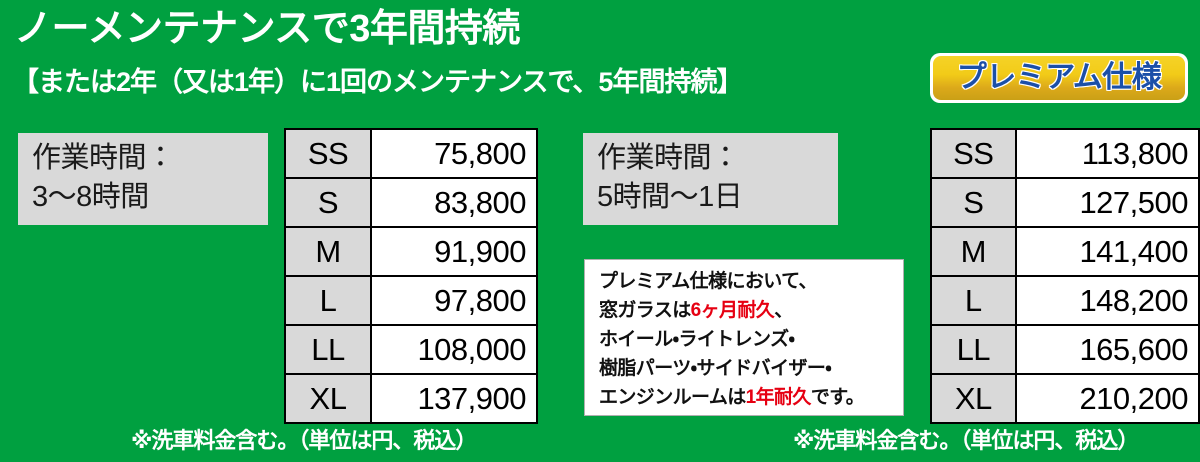 The height and width of the screenshot is (462, 1200). I want to click on table-row: M 141,400, so click(1065, 251).